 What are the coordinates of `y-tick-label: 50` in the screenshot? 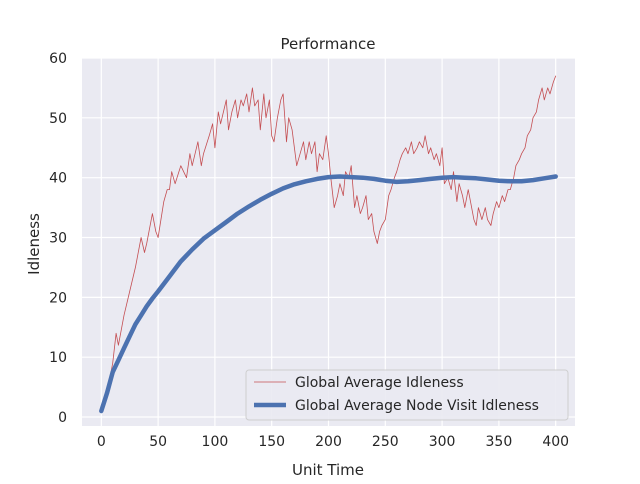 It's located at (58, 119).